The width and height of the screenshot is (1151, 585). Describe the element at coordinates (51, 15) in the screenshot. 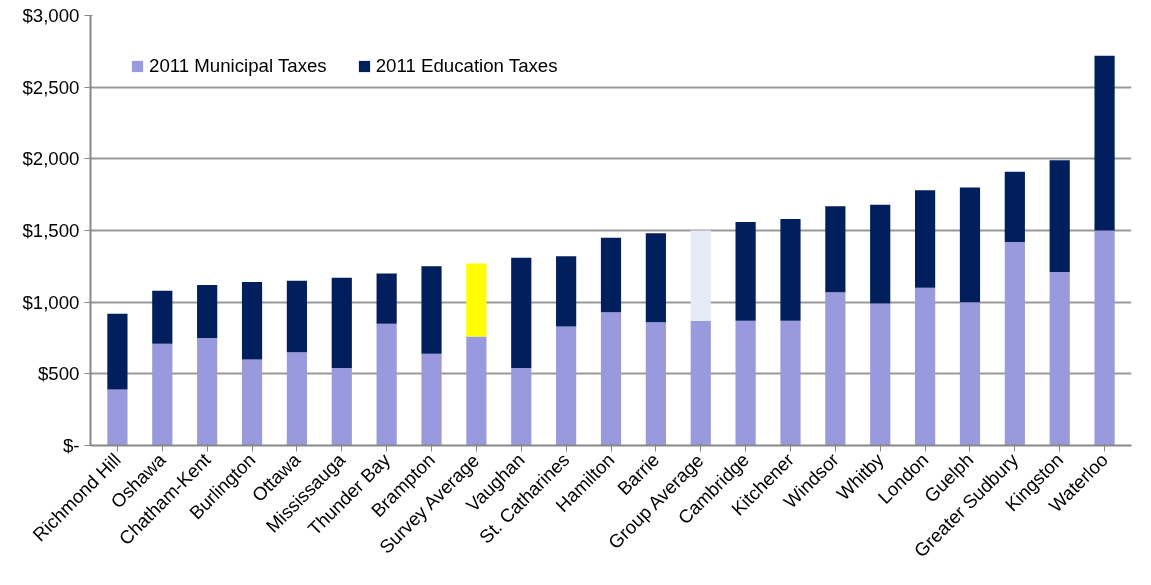

I see `y-tick-label: $3,000` at that location.